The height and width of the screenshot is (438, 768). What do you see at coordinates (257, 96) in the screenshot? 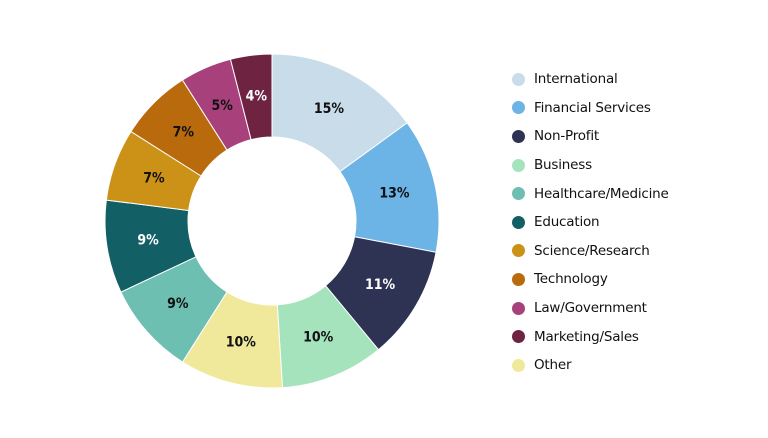
I see `slice-value-label: 4%` at bounding box center [257, 96].